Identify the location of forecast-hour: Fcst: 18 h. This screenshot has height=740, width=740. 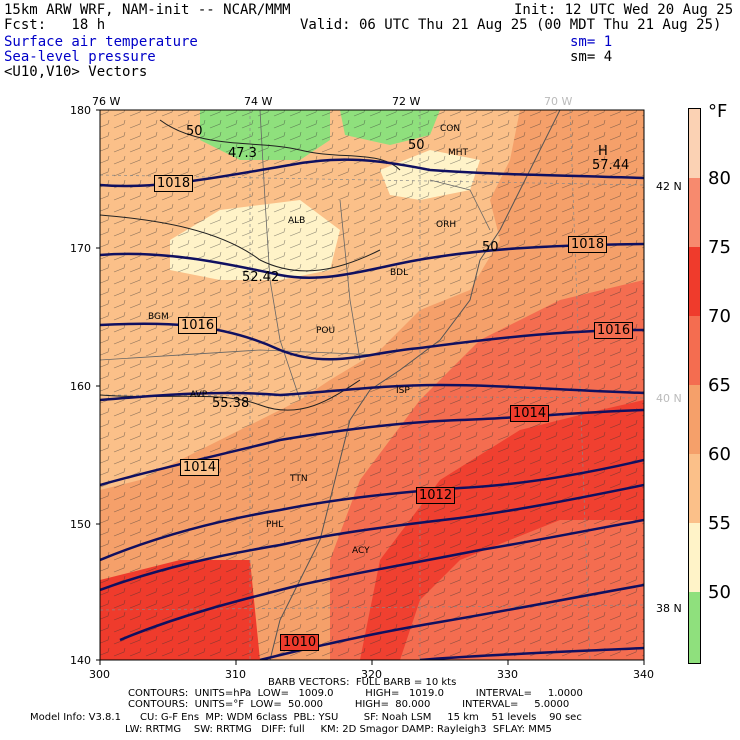
(55, 25).